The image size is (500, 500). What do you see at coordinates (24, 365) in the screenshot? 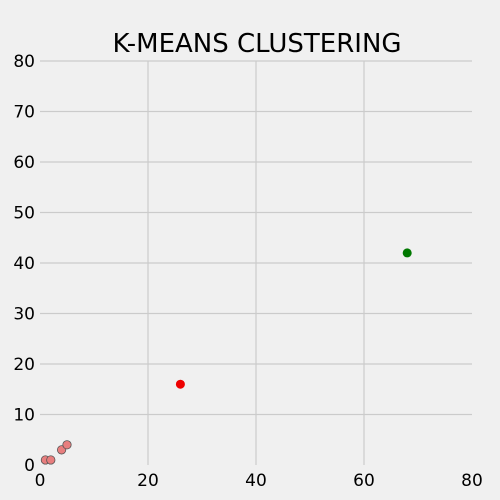
I see `y-tick-label: 20` at bounding box center [24, 365].